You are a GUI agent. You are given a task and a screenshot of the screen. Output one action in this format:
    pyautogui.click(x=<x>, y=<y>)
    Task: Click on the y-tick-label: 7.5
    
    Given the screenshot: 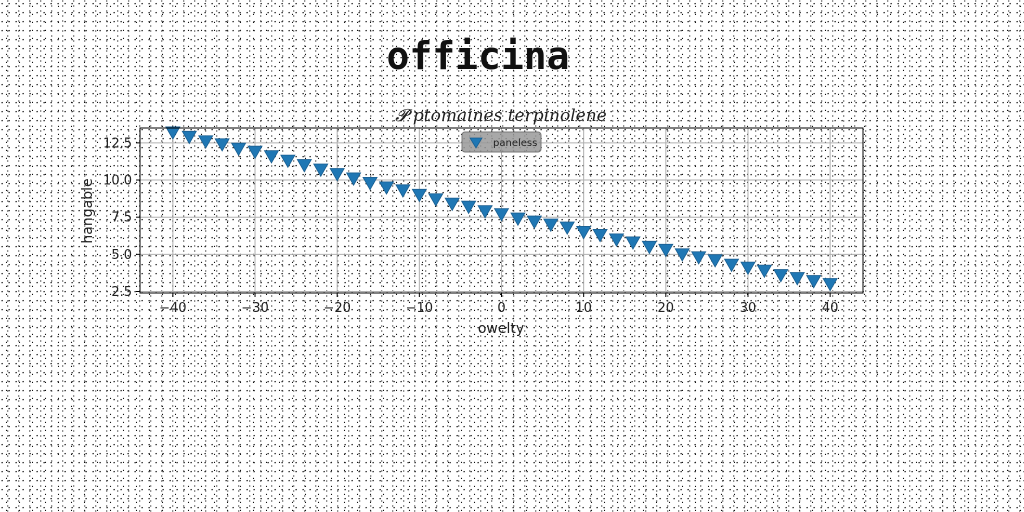 What is the action you would take?
    pyautogui.click(x=121, y=218)
    